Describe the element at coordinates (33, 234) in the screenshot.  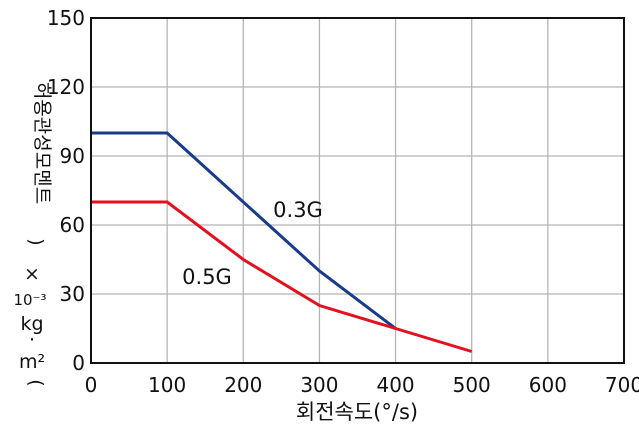
I see `y-axis-label: 허용관성모멘트 ) × 10⁻³ kg · m² (` at that location.